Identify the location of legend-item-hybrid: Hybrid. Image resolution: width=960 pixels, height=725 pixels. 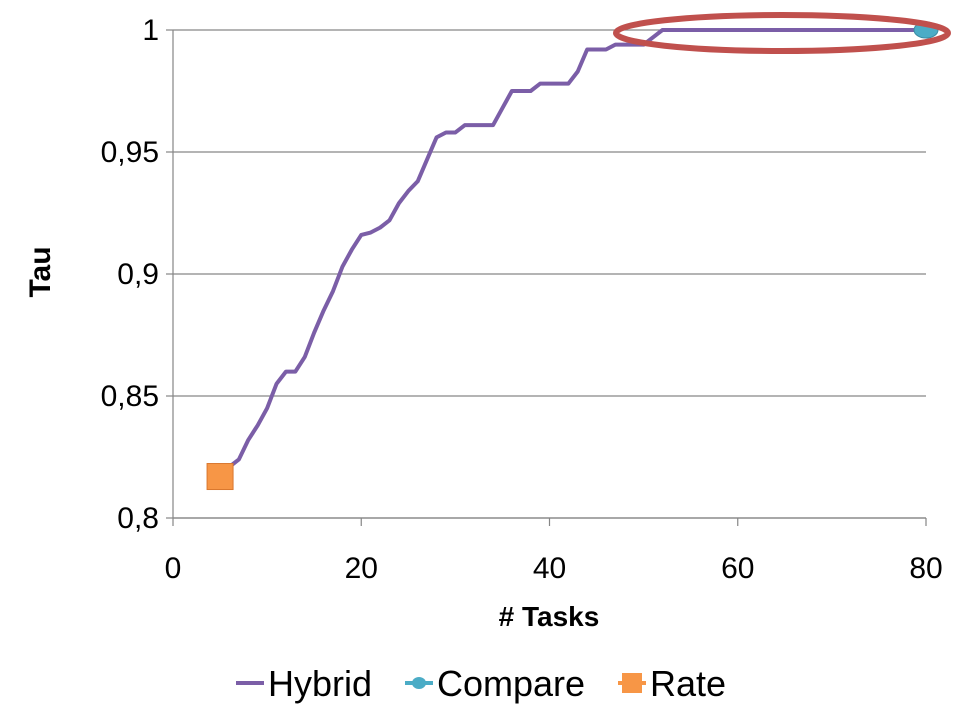
(304, 683).